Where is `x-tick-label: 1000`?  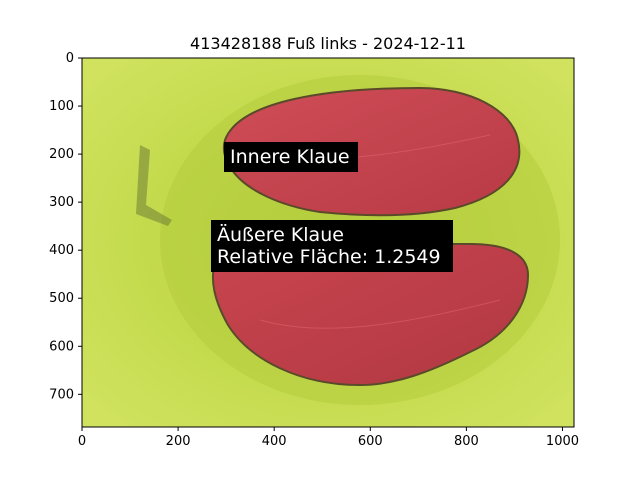
x-tick-label: 1000 is located at coordinates (562, 441).